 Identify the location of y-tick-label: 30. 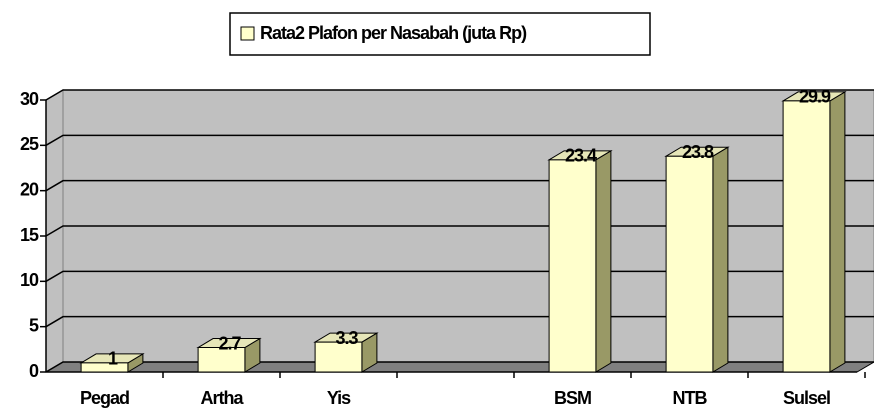
(29, 99).